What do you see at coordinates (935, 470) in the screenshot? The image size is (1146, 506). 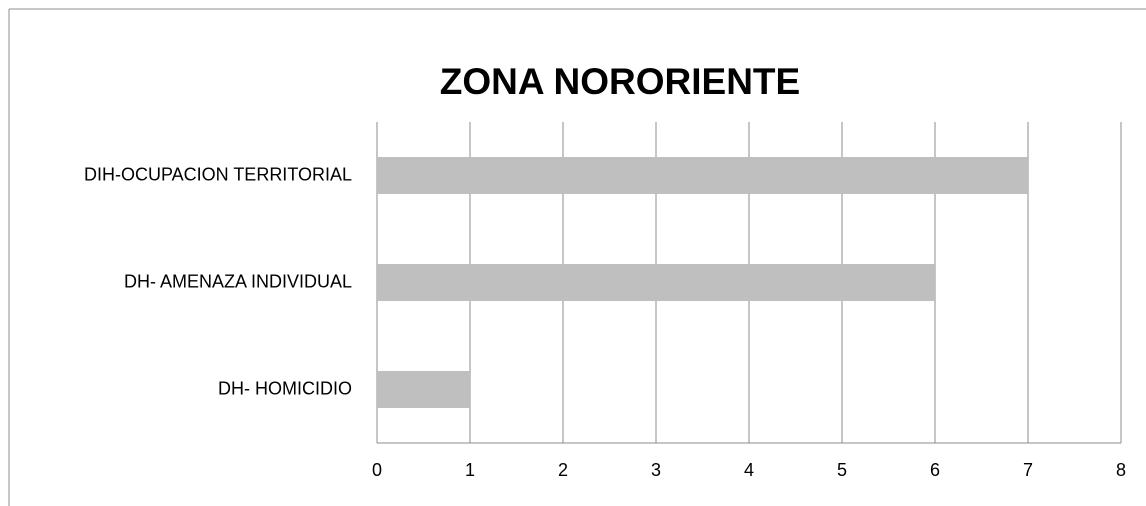 I see `x-tick-label: 6` at bounding box center [935, 470].